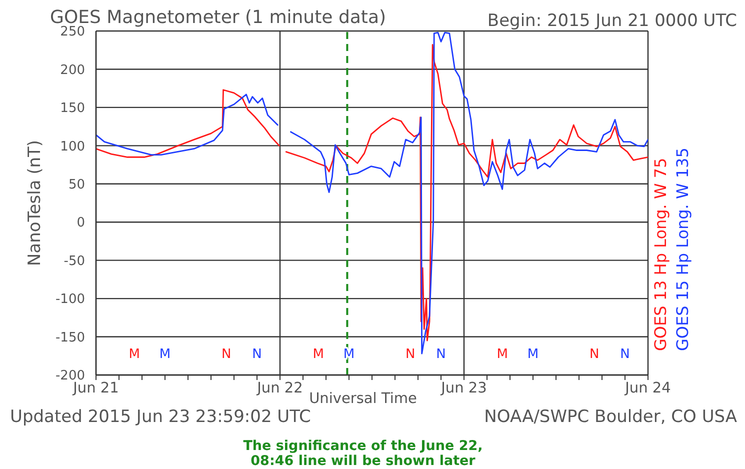 This screenshot has height=469, width=745. Describe the element at coordinates (160, 417) in the screenshot. I see `text: Updated 2015 Jun 23 23:59:02 UTC` at that location.